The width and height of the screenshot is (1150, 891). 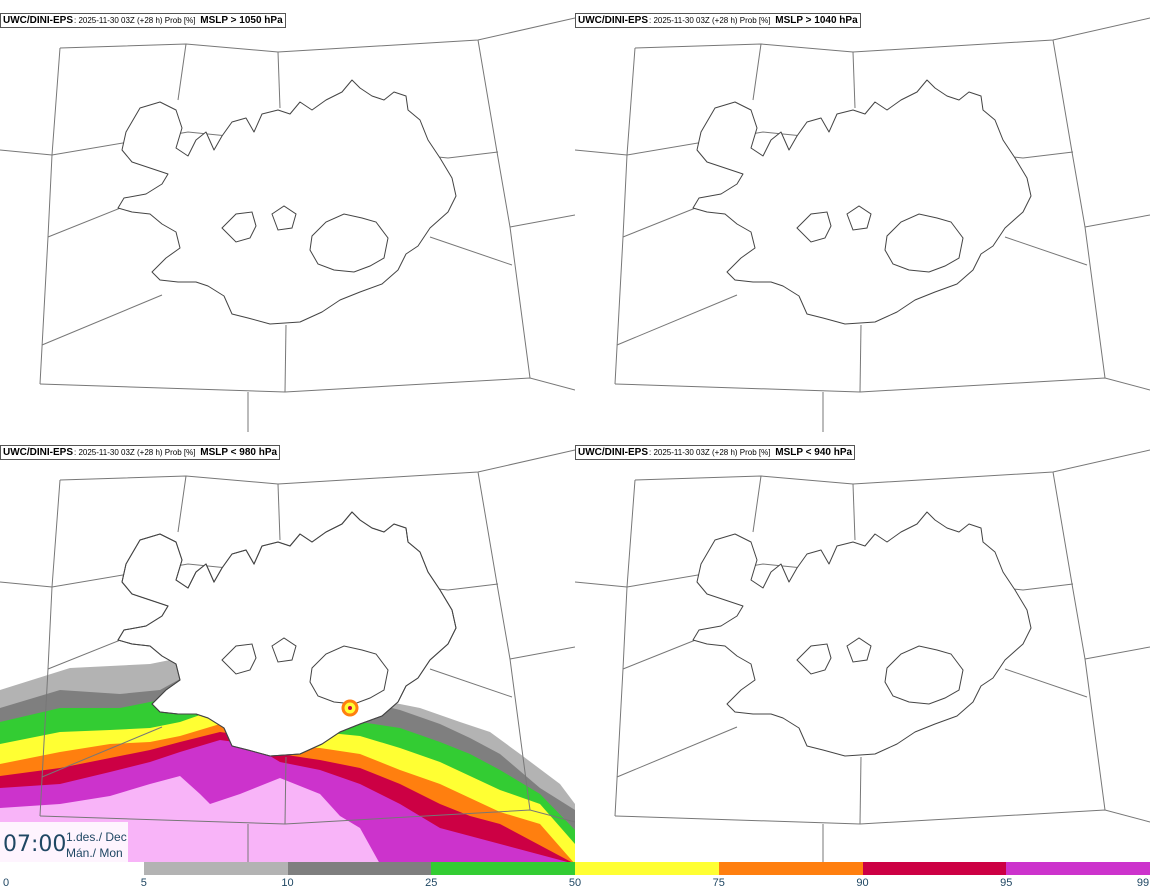 I want to click on colorbar-tick-label: 10, so click(x=287, y=883).